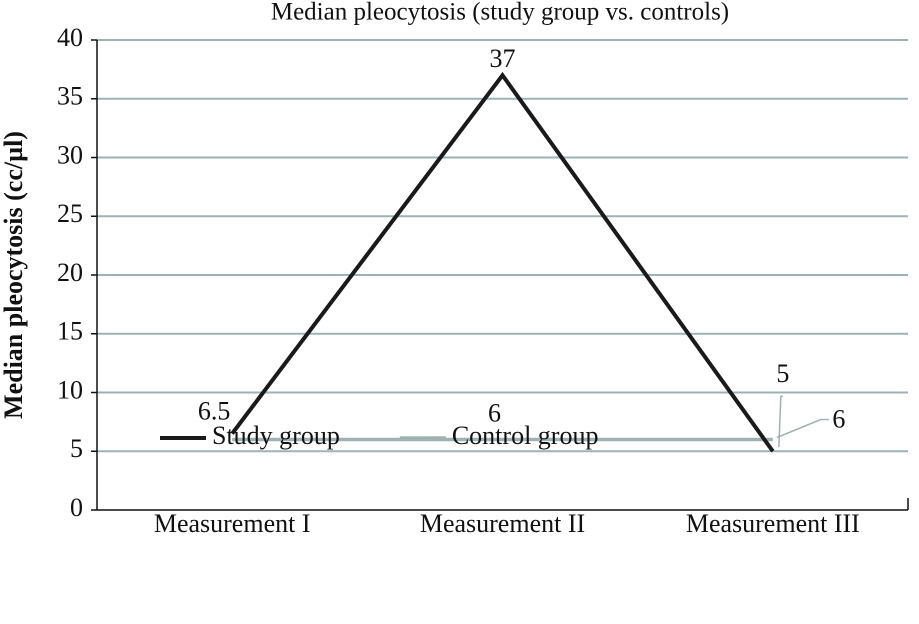 Image resolution: width=919 pixels, height=624 pixels. I want to click on y-axis-label: Median pleocytosis (cc/µl), so click(14, 275).